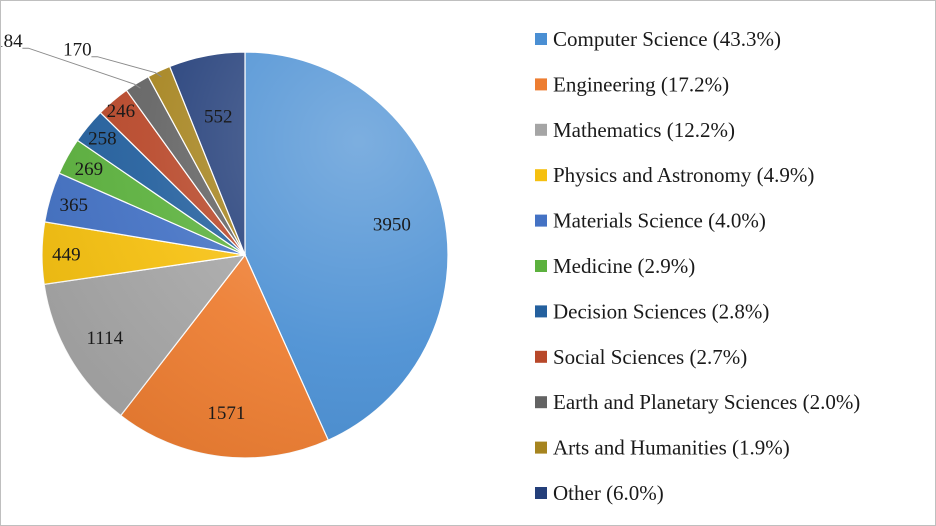 This screenshot has height=526, width=936. What do you see at coordinates (66, 254) in the screenshot?
I see `slice-label-physics-and-astronomy: 449` at bounding box center [66, 254].